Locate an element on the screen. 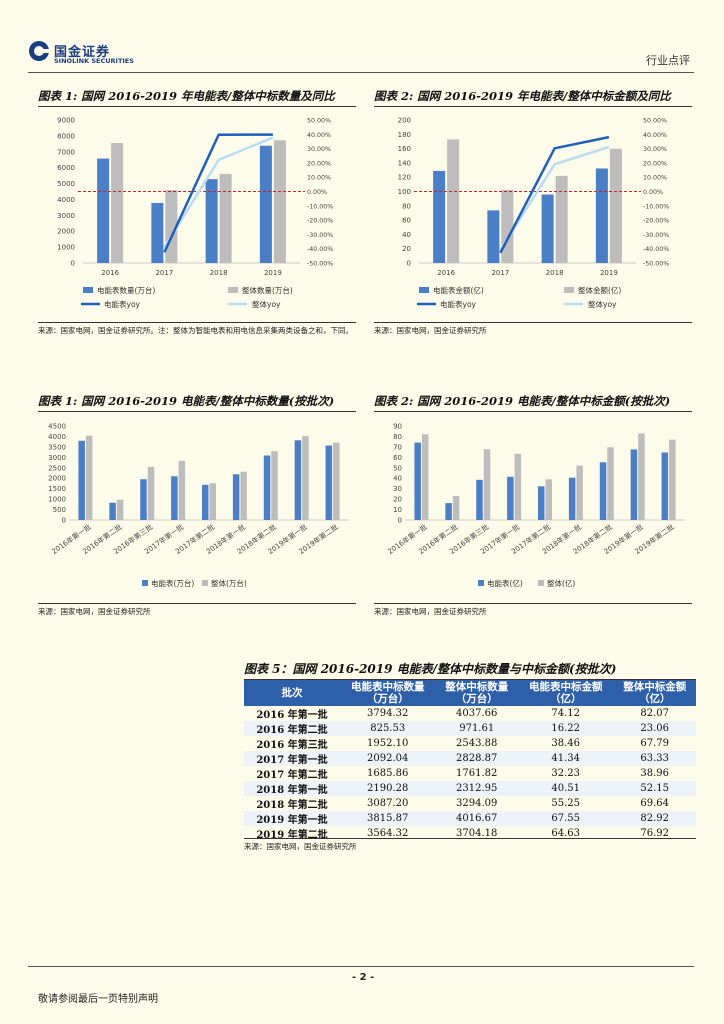 Image resolution: width=724 pixels, height=1024 pixels. row-value-cell: 67.55 is located at coordinates (565, 818).